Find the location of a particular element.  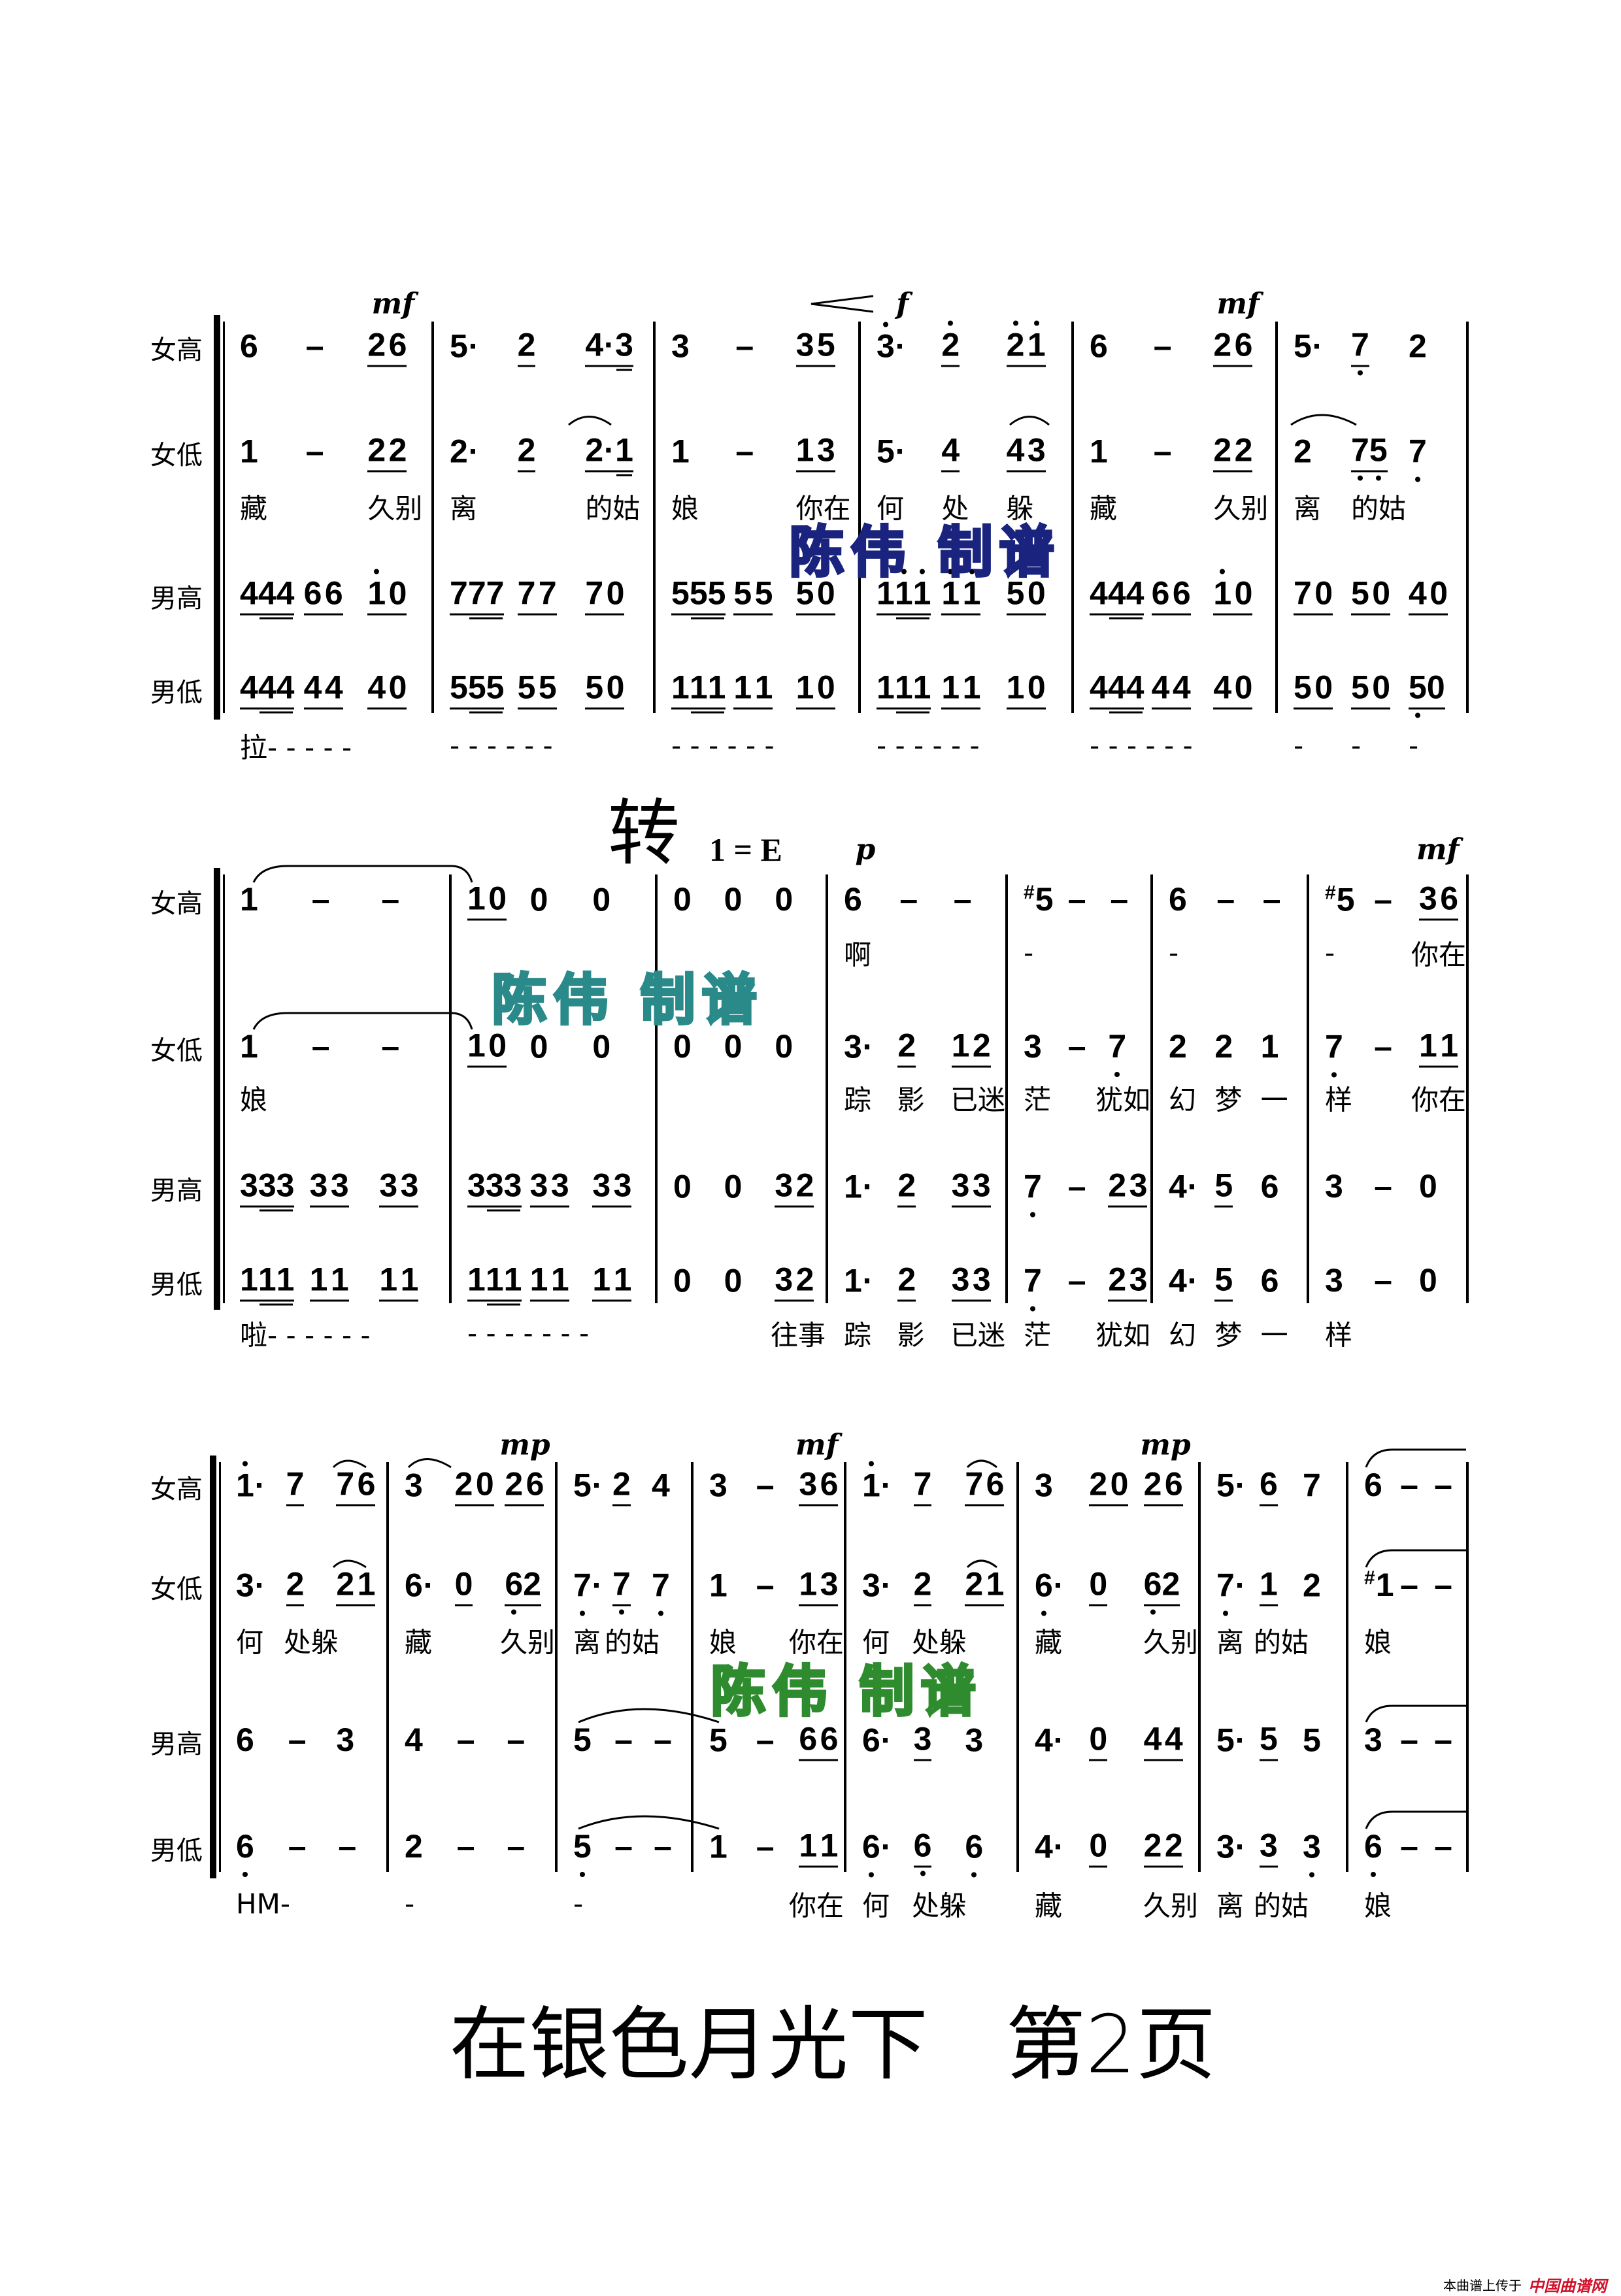

beat: 3 5 is located at coordinates (827, 348).